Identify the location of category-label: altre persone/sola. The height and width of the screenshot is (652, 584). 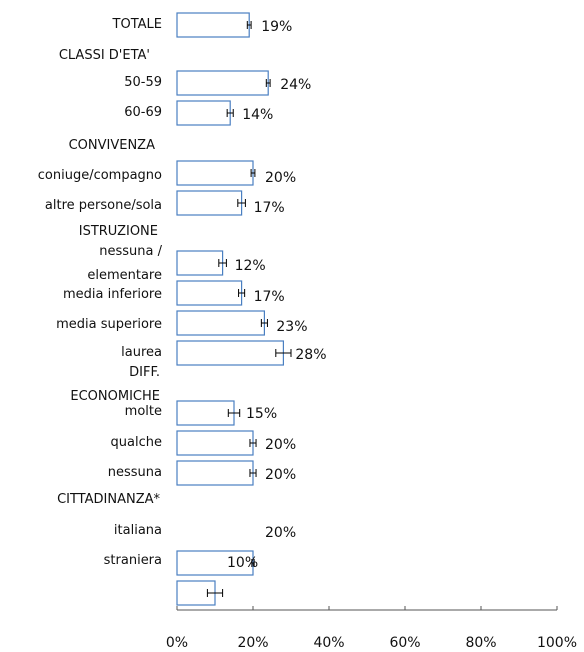
(103, 205).